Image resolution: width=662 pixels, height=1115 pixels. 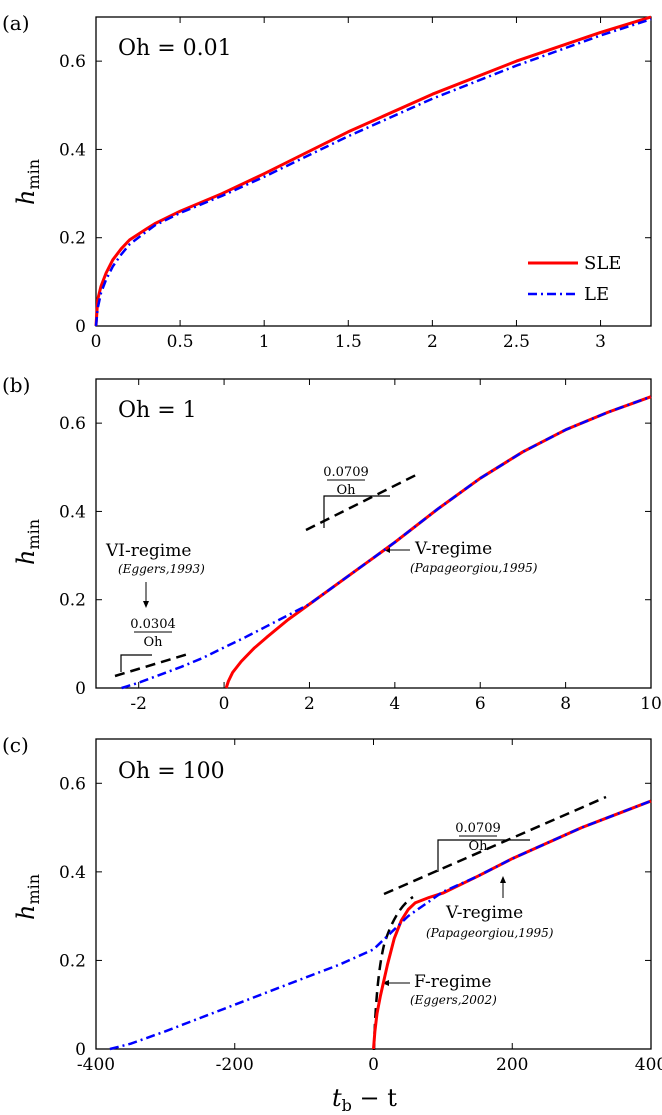 I want to click on vi-regime-label: VI-regime, so click(x=148, y=551).